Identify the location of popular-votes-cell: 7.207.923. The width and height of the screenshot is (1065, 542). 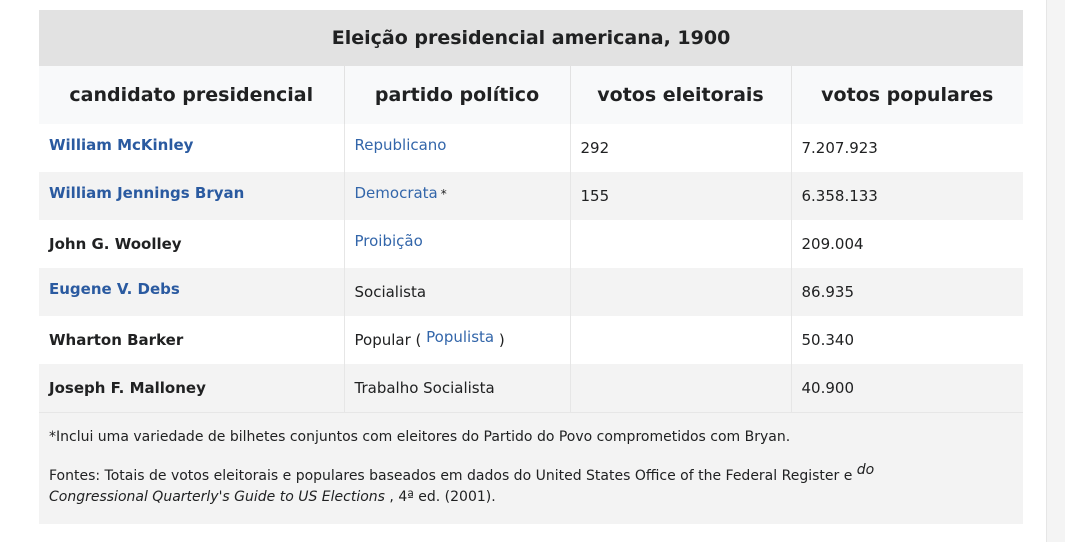
(907, 148).